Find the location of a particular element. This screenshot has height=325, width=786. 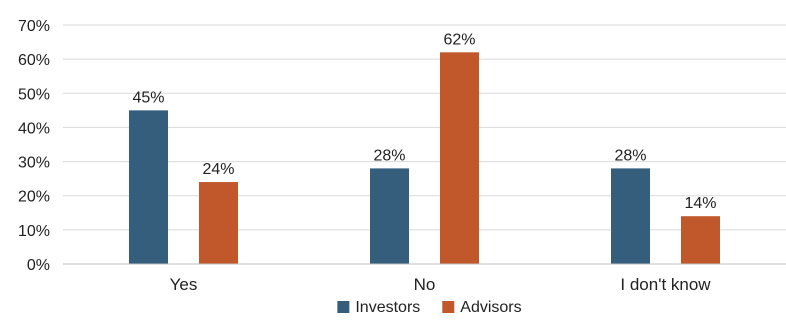

legend: Investors Advisors is located at coordinates (429, 307).